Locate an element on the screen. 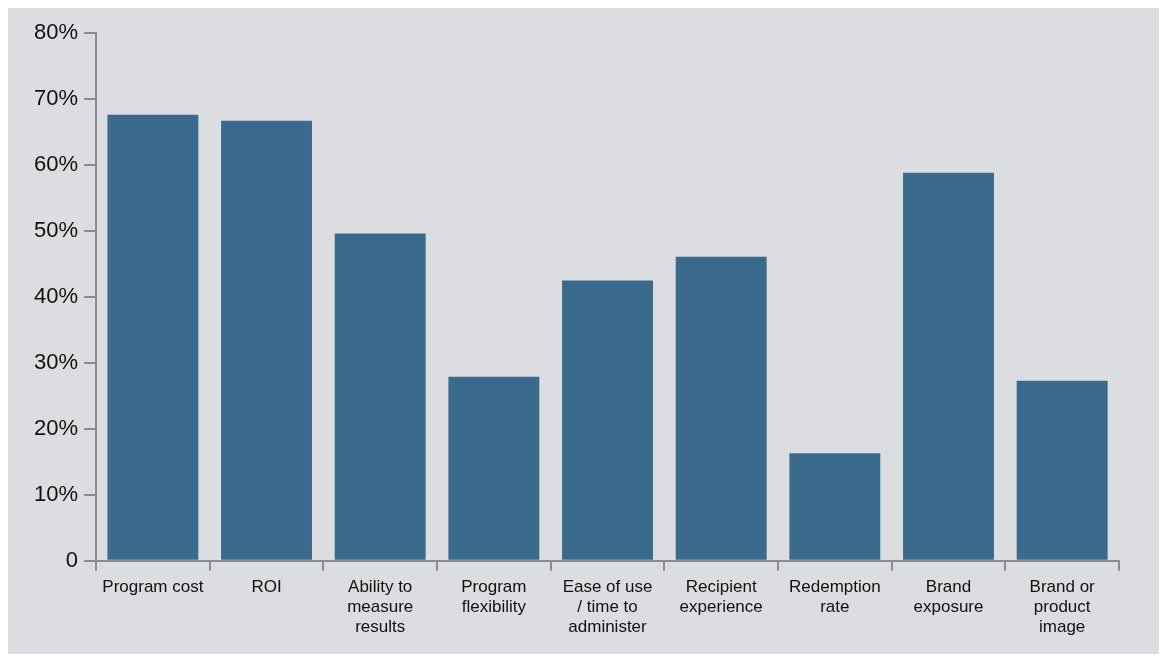 The height and width of the screenshot is (662, 1167). x-tick-label: Program cost is located at coordinates (153, 586).